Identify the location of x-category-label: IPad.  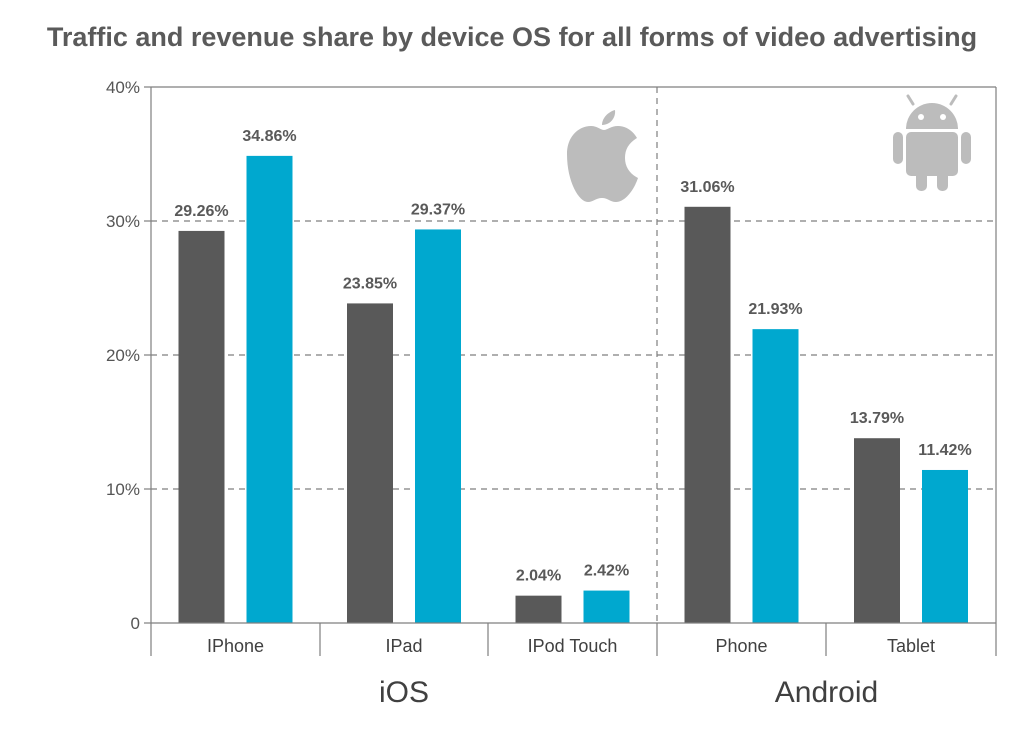
(403, 646).